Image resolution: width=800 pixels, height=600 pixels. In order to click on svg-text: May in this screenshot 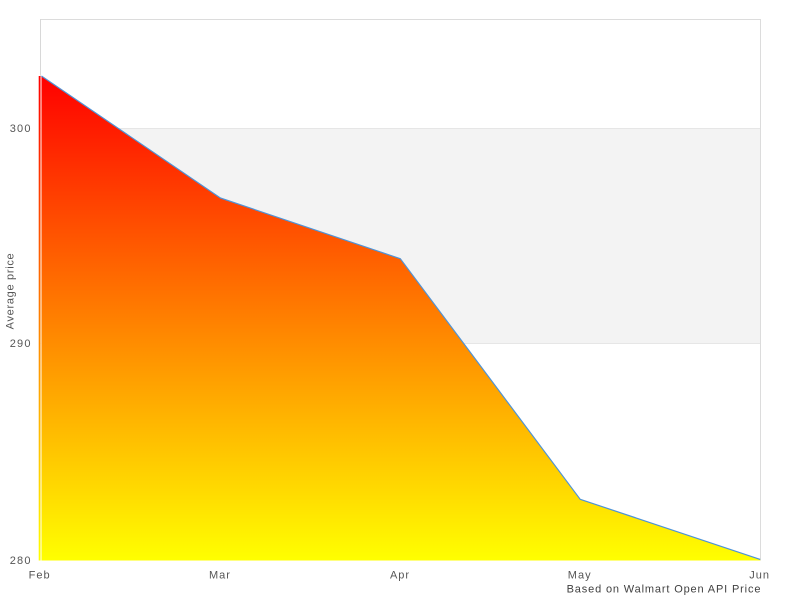, I will do `click(580, 575)`.